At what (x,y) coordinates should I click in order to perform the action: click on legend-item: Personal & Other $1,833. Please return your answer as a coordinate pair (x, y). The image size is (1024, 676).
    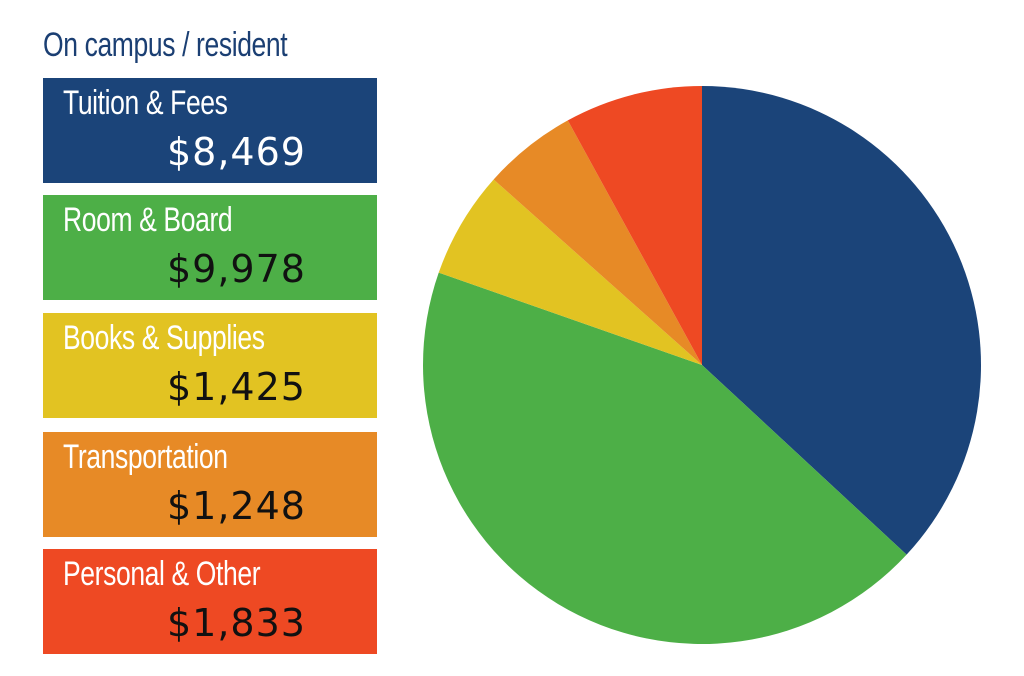
    Looking at the image, I should click on (210, 601).